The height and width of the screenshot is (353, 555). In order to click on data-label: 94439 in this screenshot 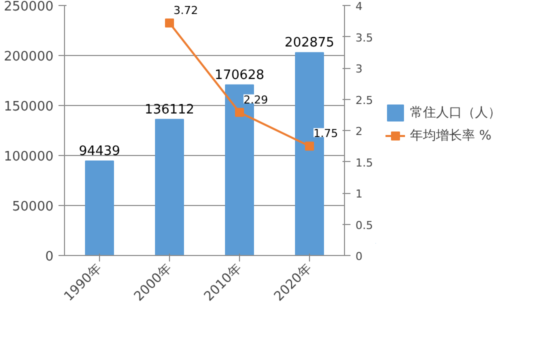, I will do `click(99, 152)`.